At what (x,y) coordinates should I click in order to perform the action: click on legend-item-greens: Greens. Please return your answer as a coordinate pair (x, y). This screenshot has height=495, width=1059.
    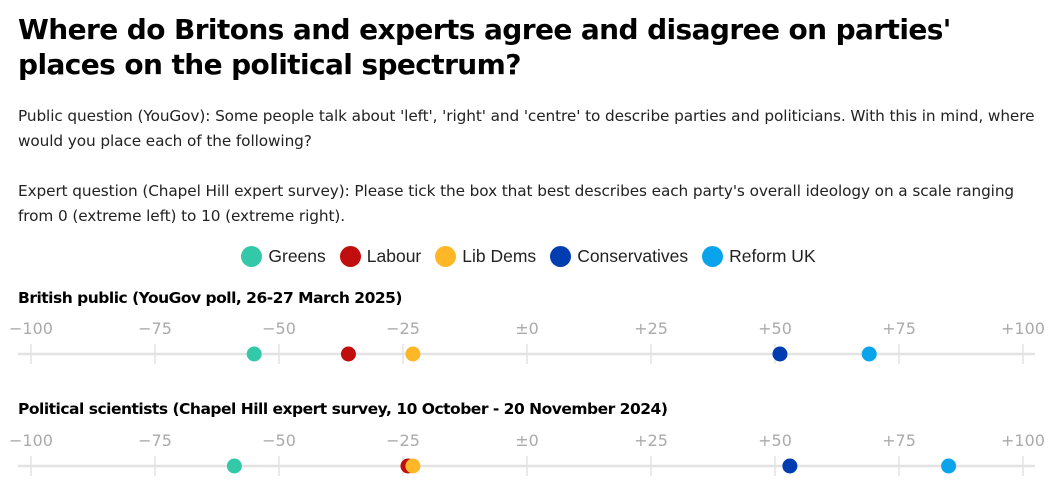
    Looking at the image, I should click on (283, 256).